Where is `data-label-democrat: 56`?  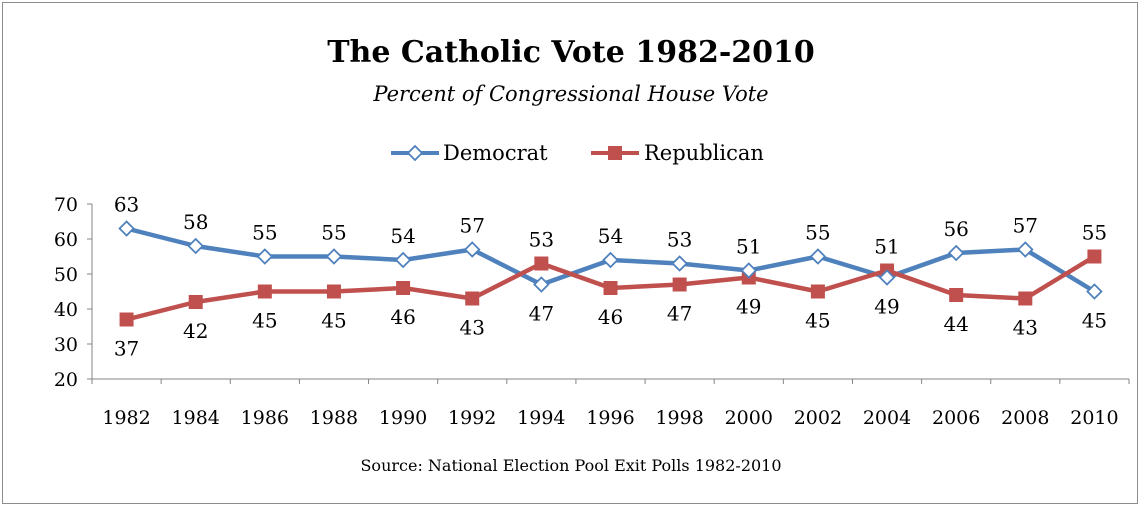 data-label-democrat: 56 is located at coordinates (955, 229).